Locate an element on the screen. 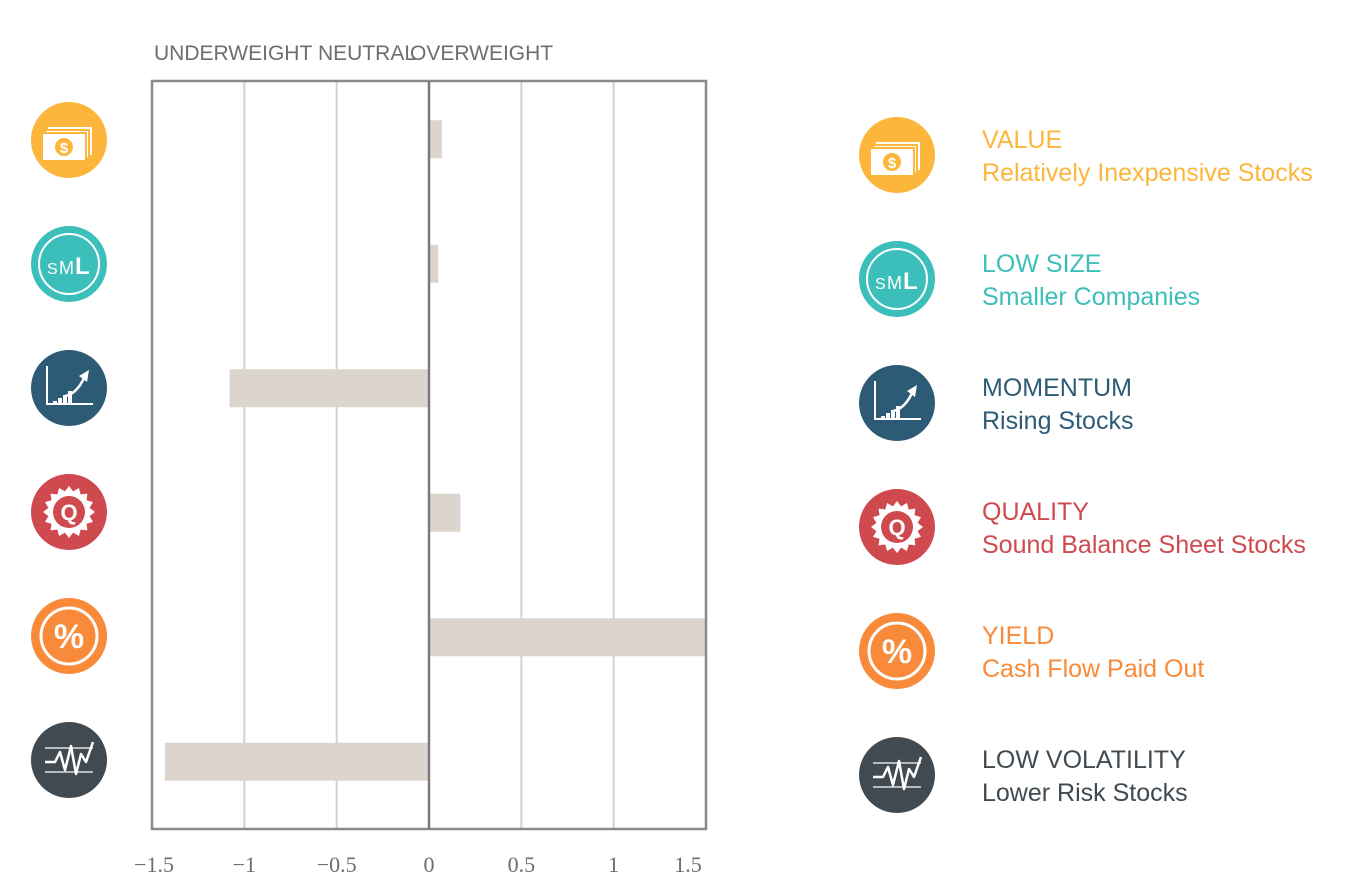  legend-title: YIELD is located at coordinates (1018, 636).